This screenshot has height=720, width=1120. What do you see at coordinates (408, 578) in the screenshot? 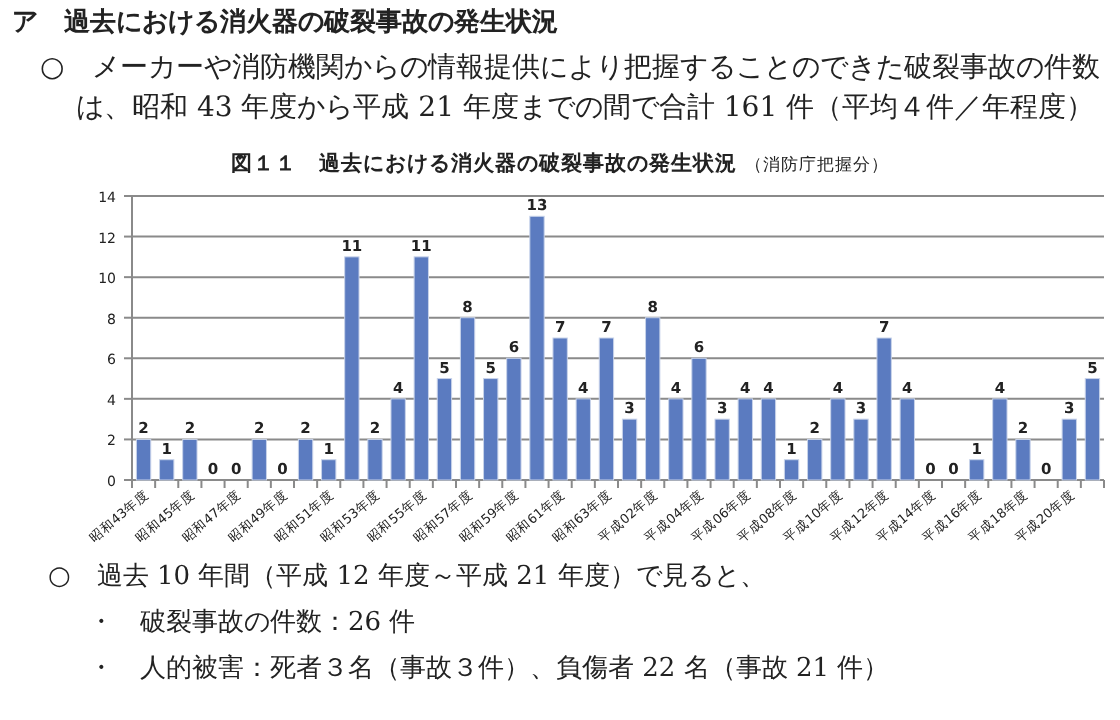
I see `text: ○ 過去 10 年間（平成 12 年度～平成 21 年度）で見ると、` at bounding box center [408, 578].